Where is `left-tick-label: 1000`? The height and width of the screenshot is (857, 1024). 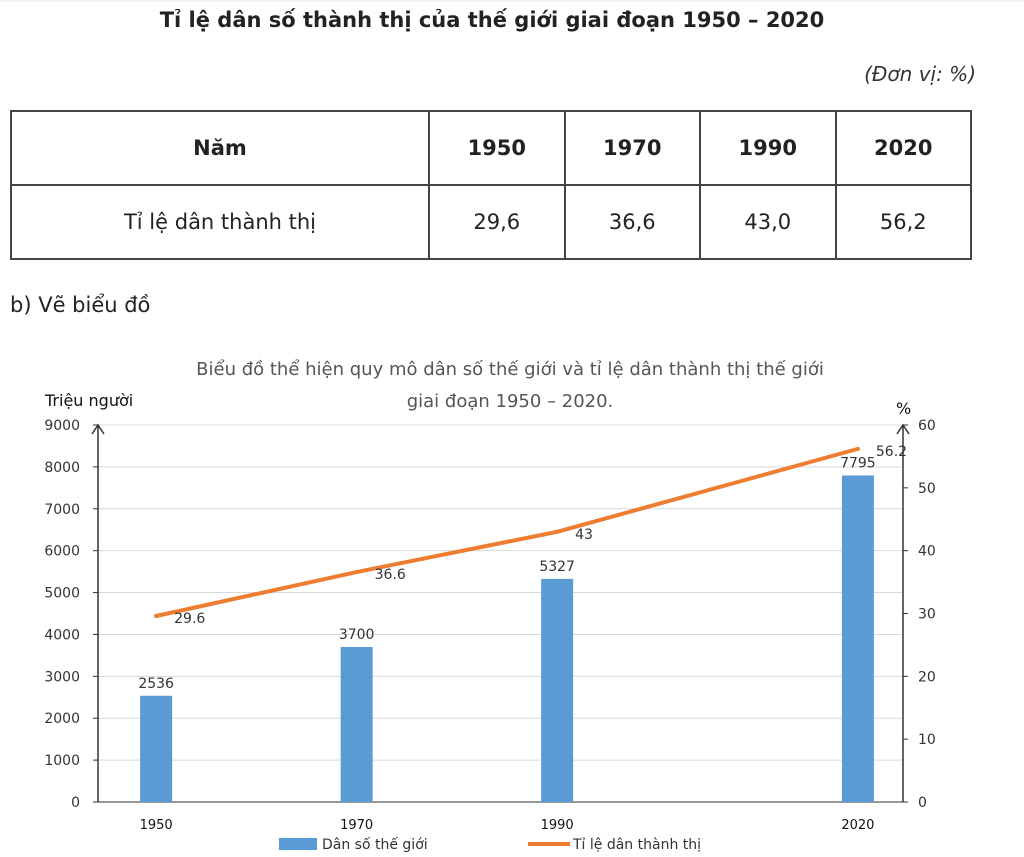
left-tick-label: 1000 is located at coordinates (62, 761).